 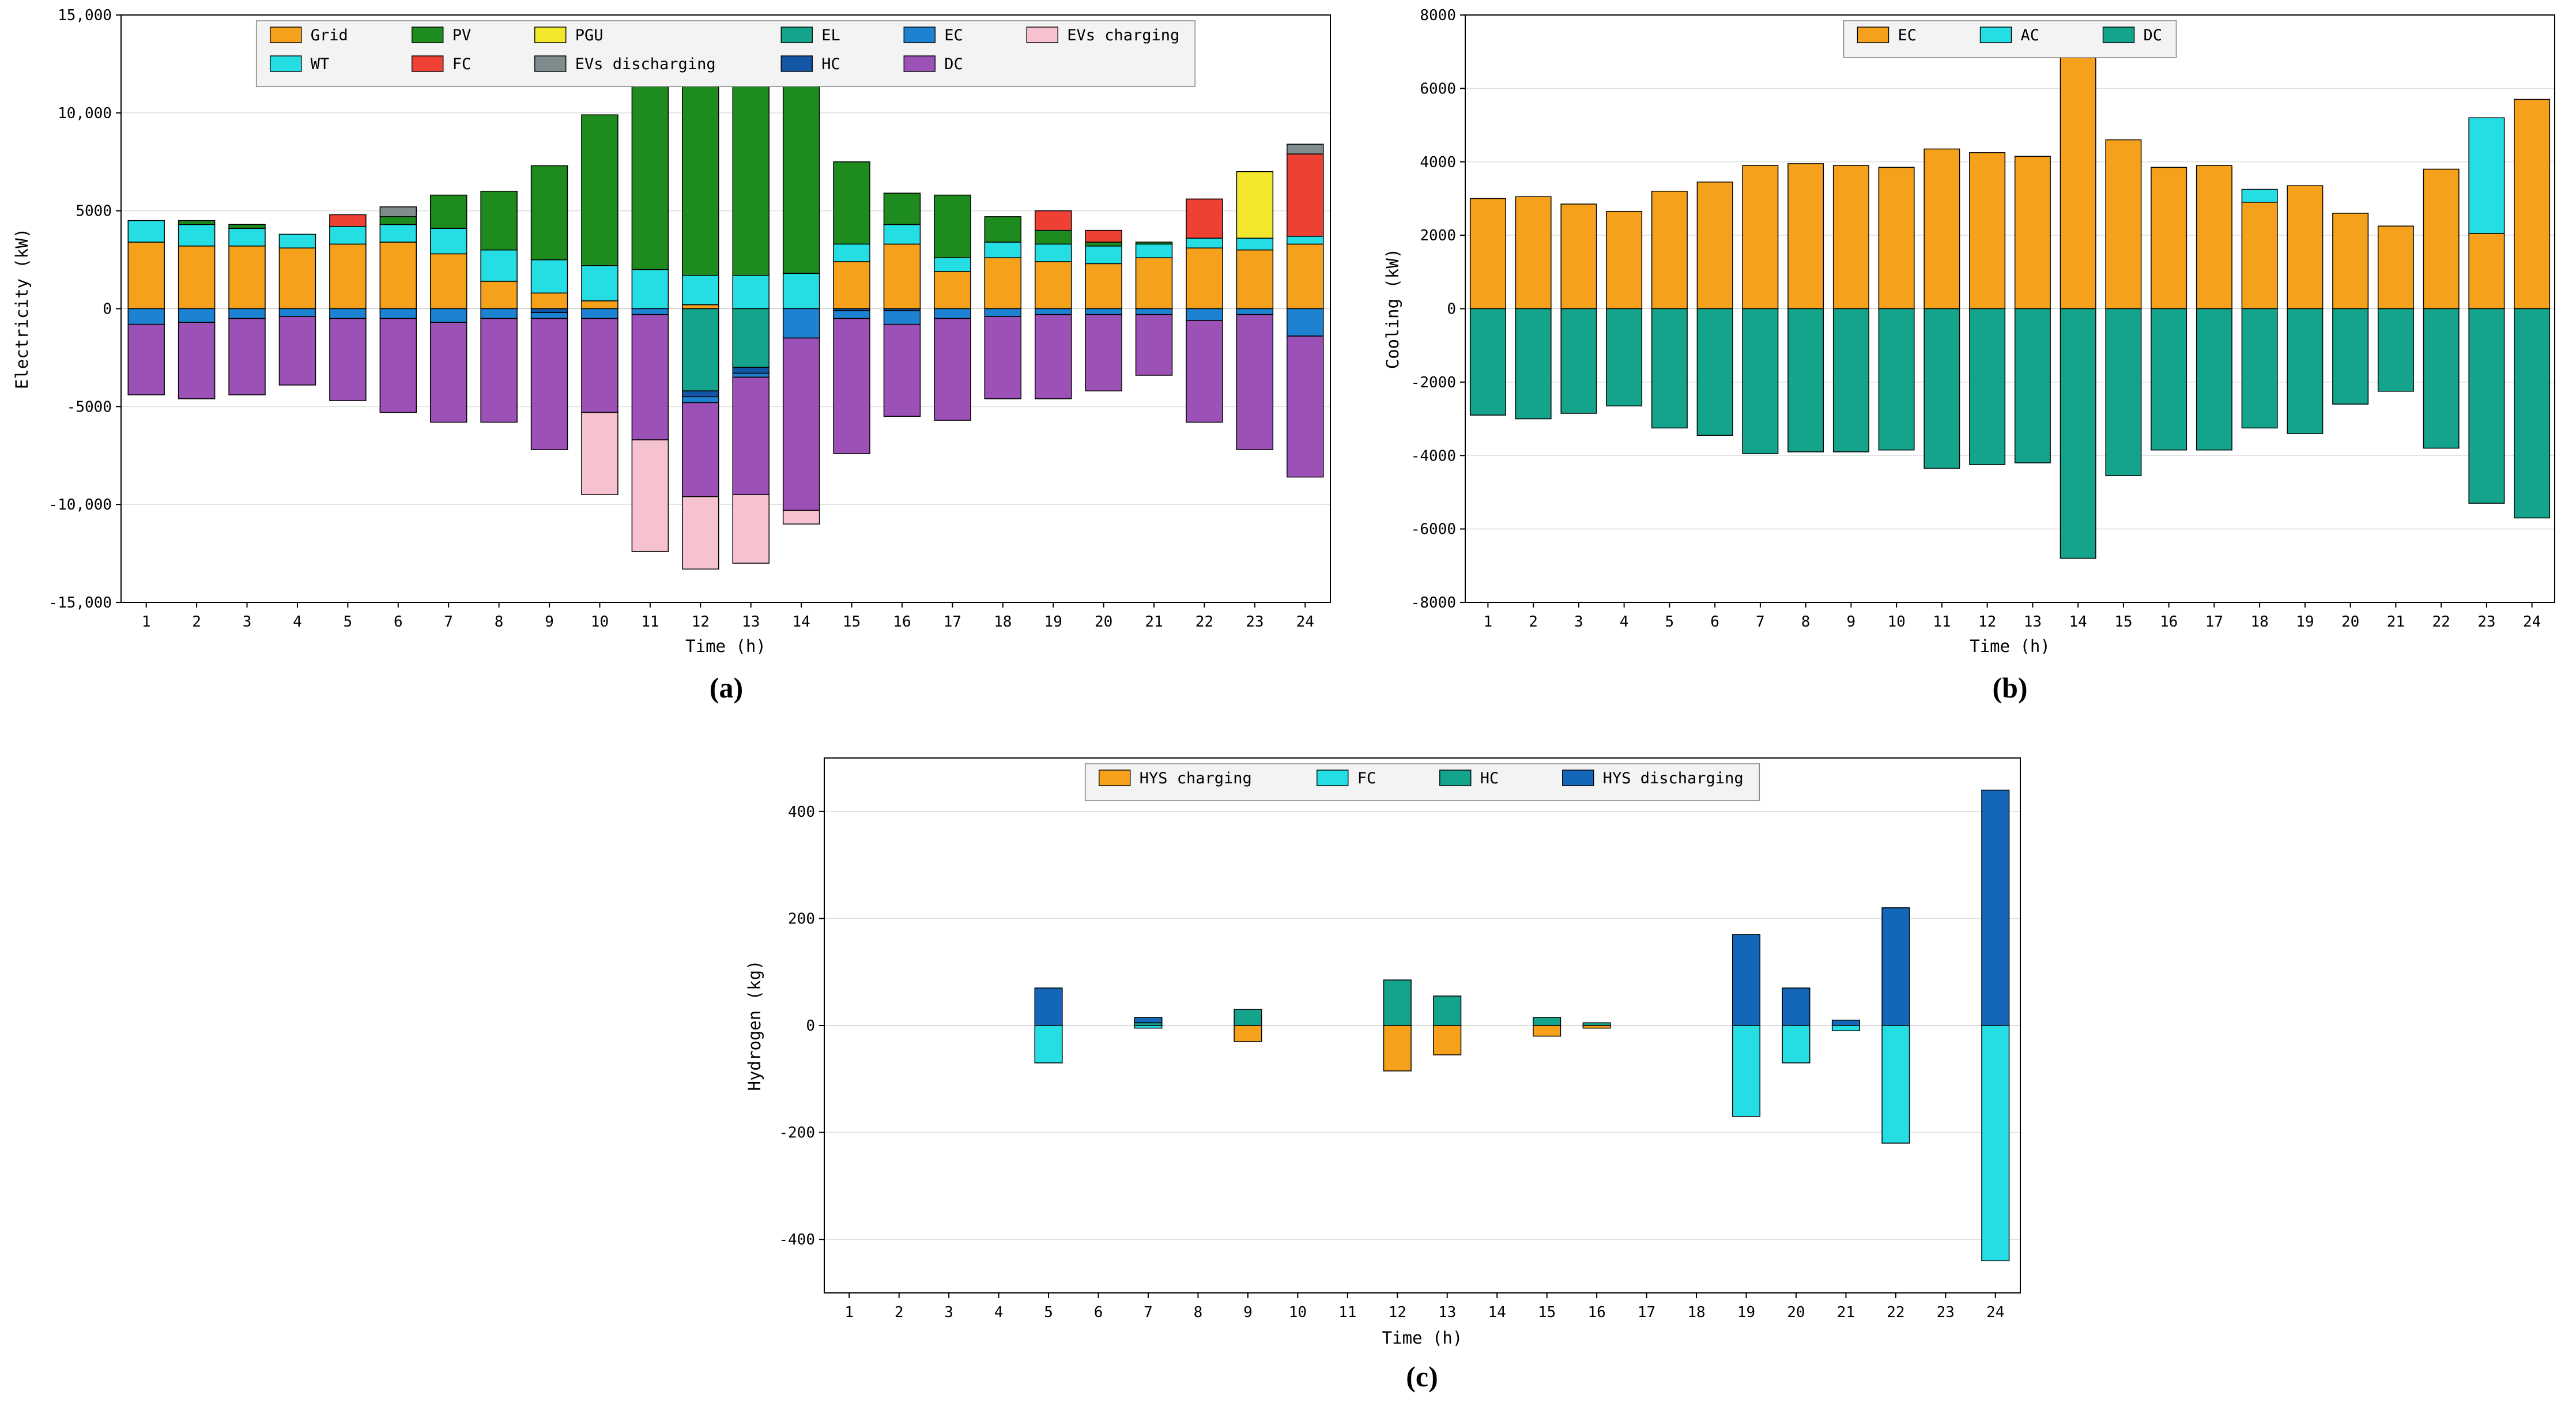 What do you see at coordinates (645, 64) in the screenshot?
I see `legend-label: EVs discharging` at bounding box center [645, 64].